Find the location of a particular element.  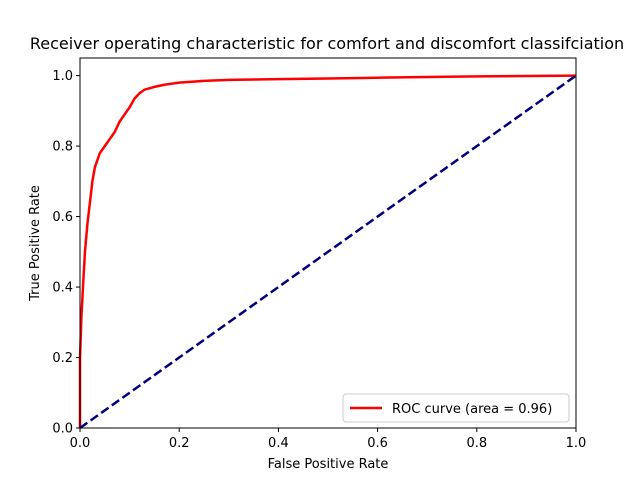

legend: ROC curve (area = 0.96) is located at coordinates (456, 408).